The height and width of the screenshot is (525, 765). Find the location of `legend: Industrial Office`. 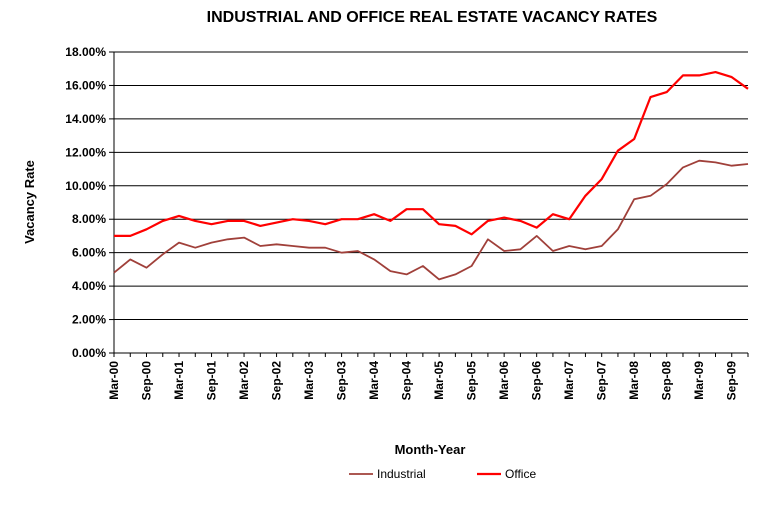

legend: Industrial Office is located at coordinates (442, 474).